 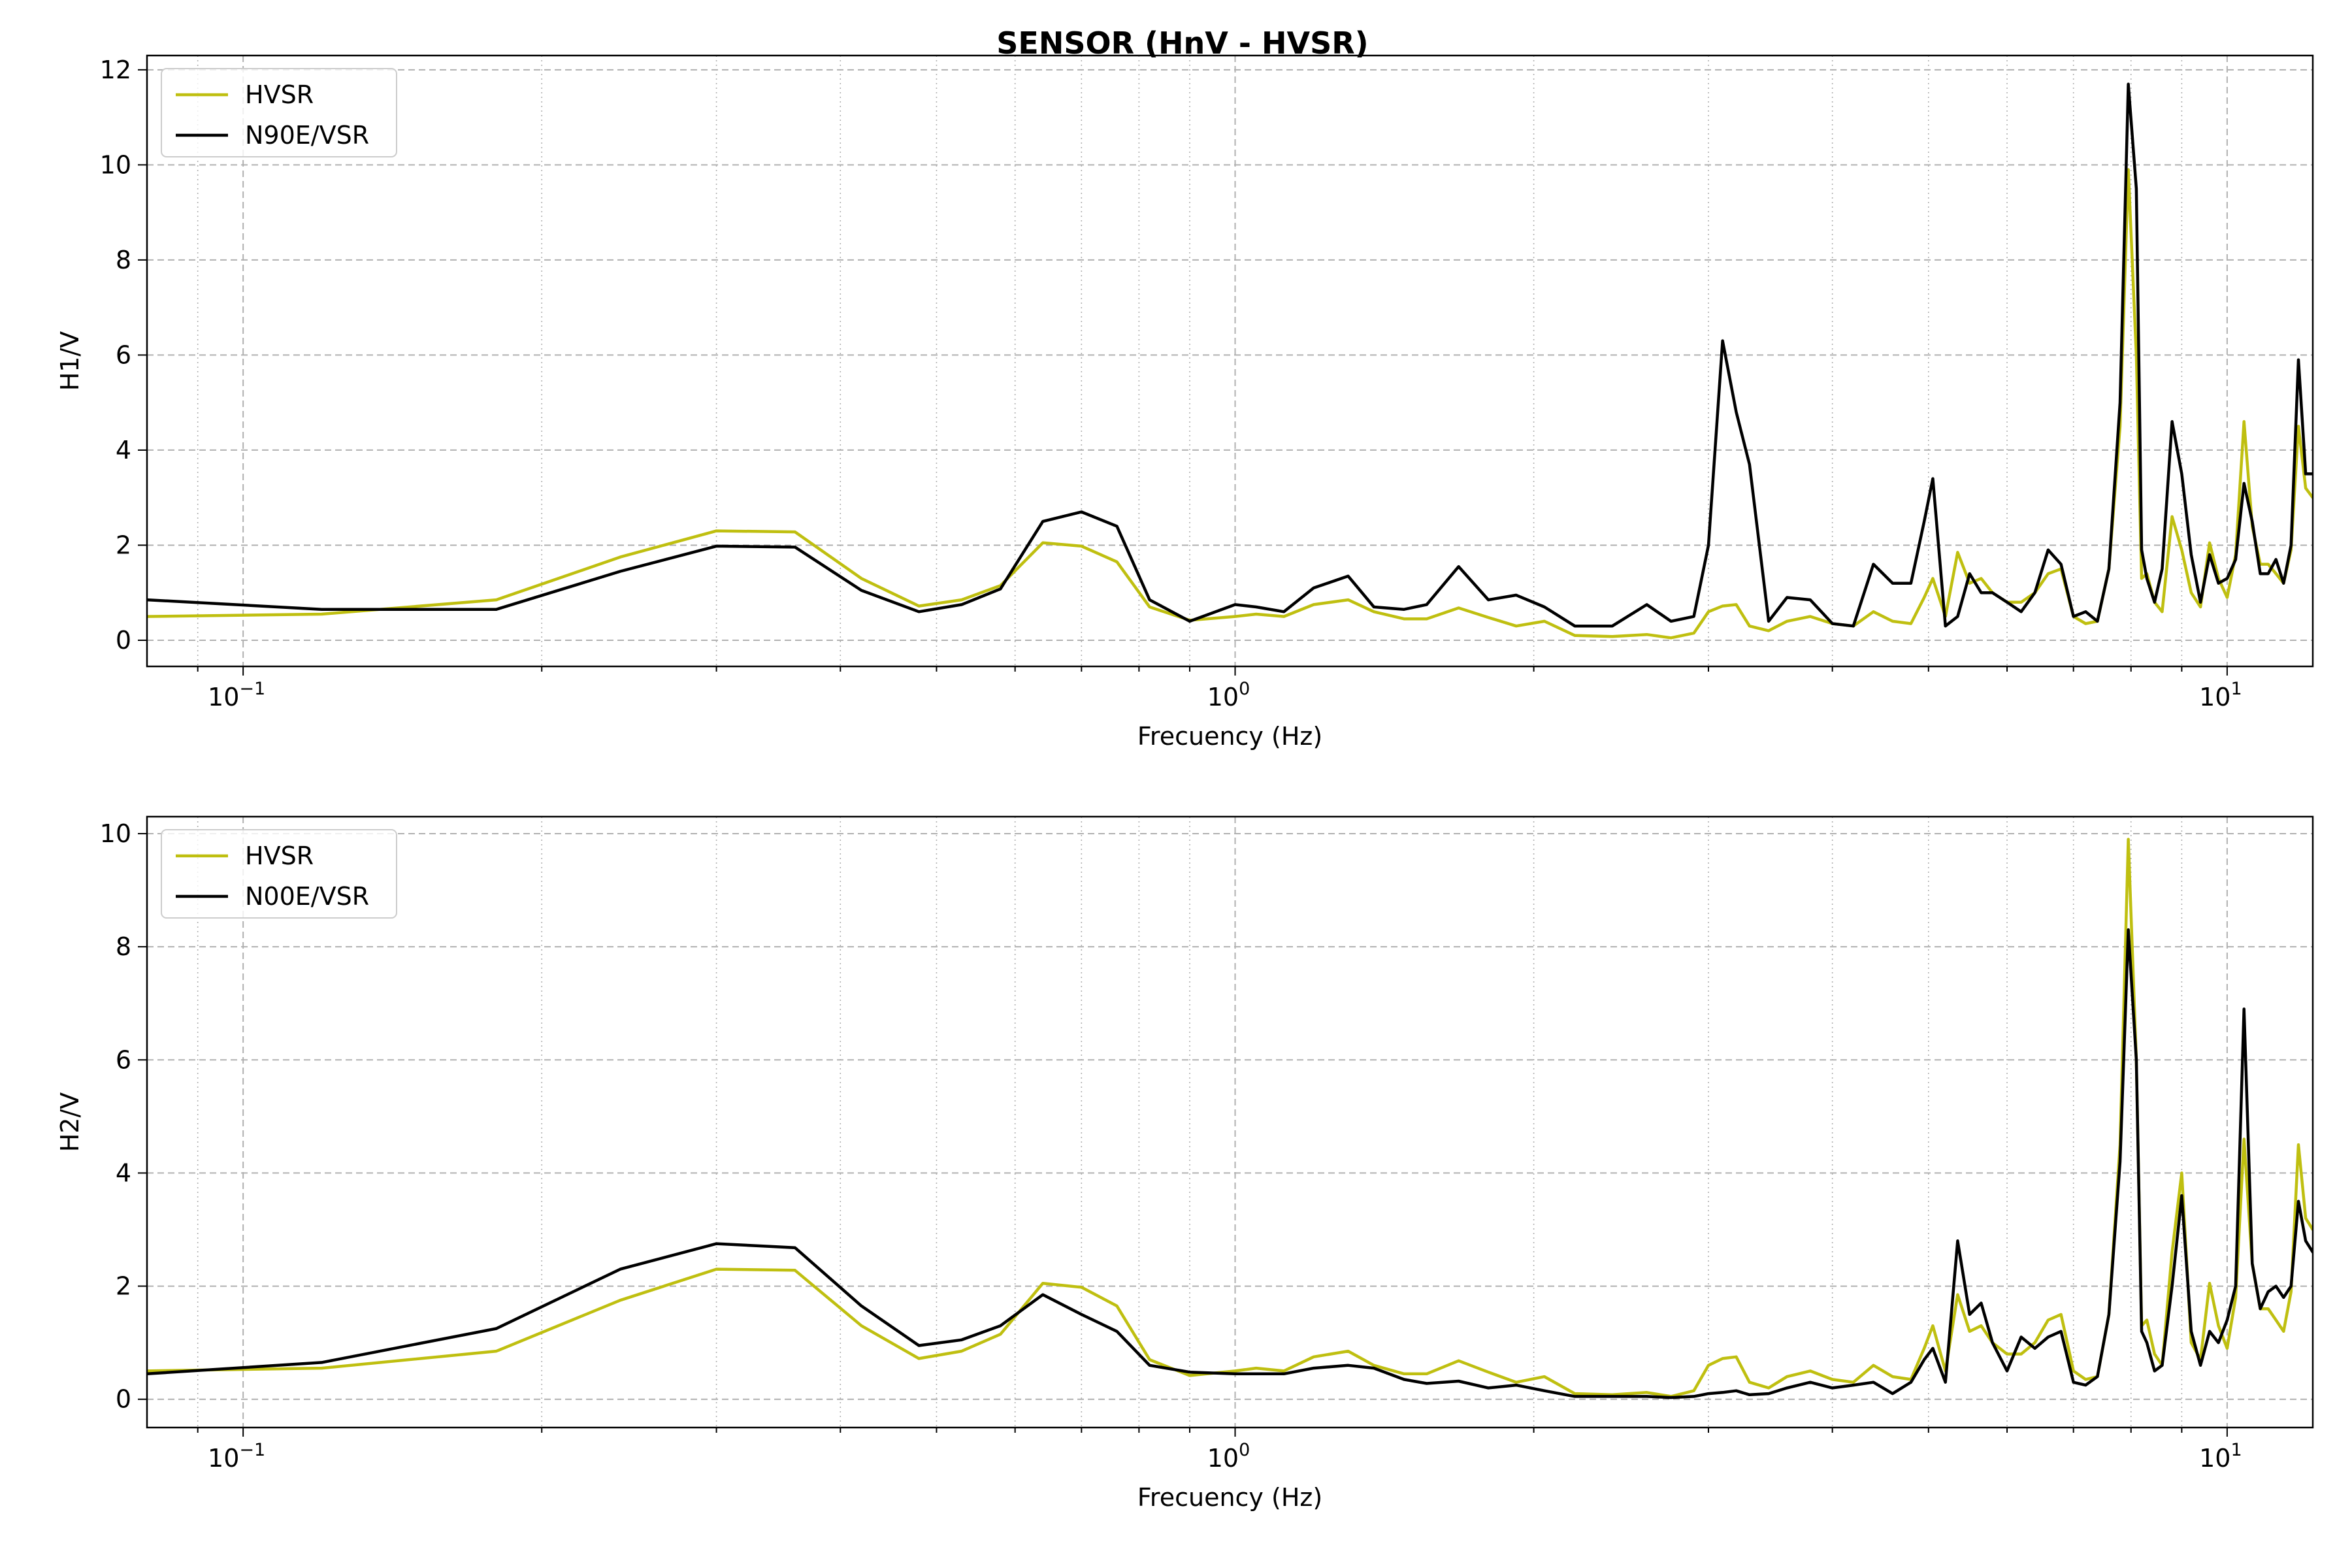 I want to click on h1v-x-tick-label: 10⁰, so click(x=1228, y=695).